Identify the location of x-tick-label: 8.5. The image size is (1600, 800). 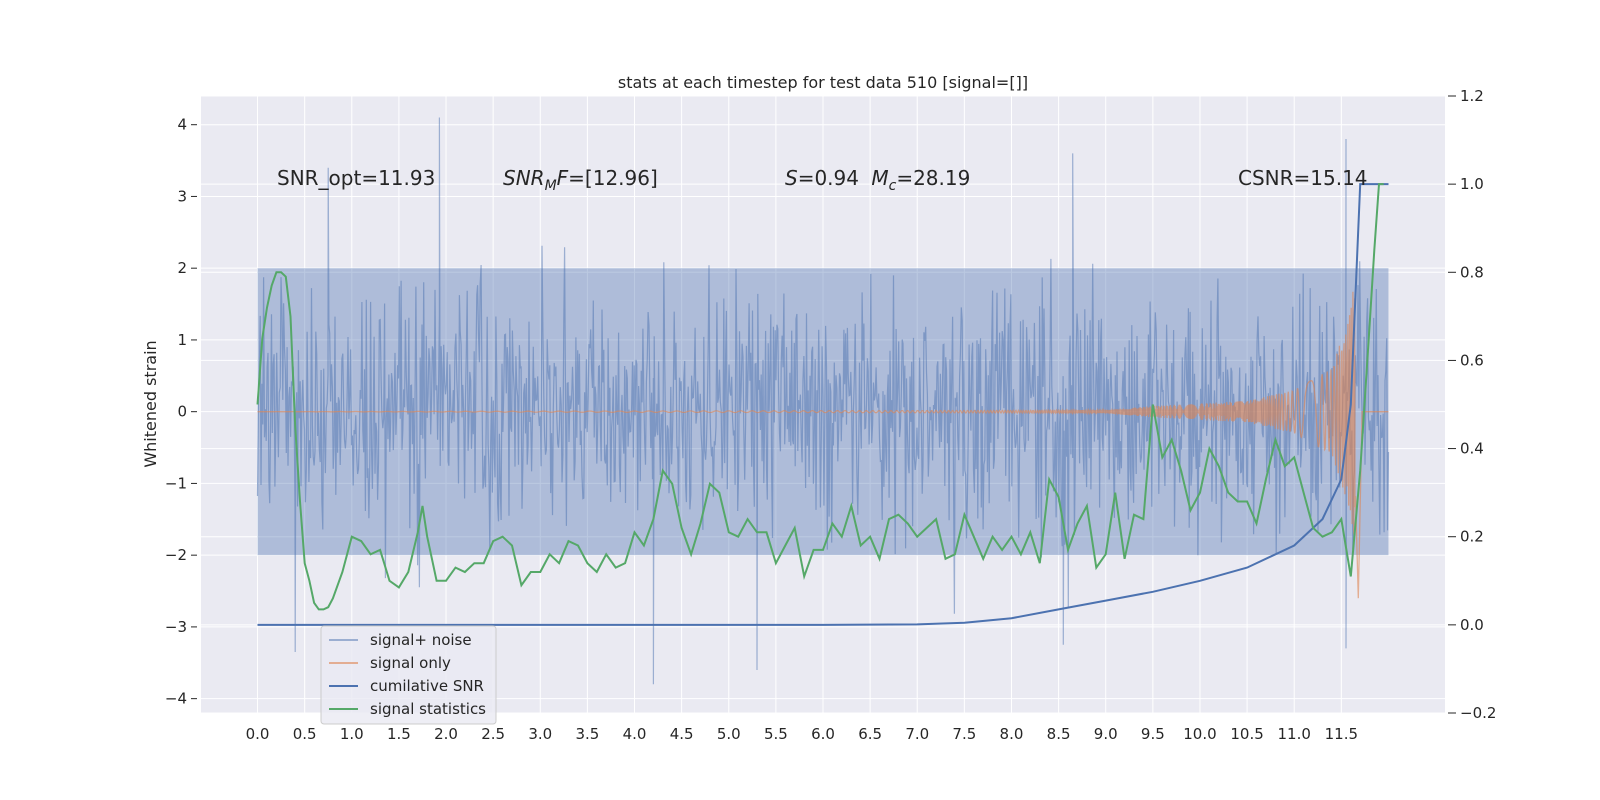
(1059, 734).